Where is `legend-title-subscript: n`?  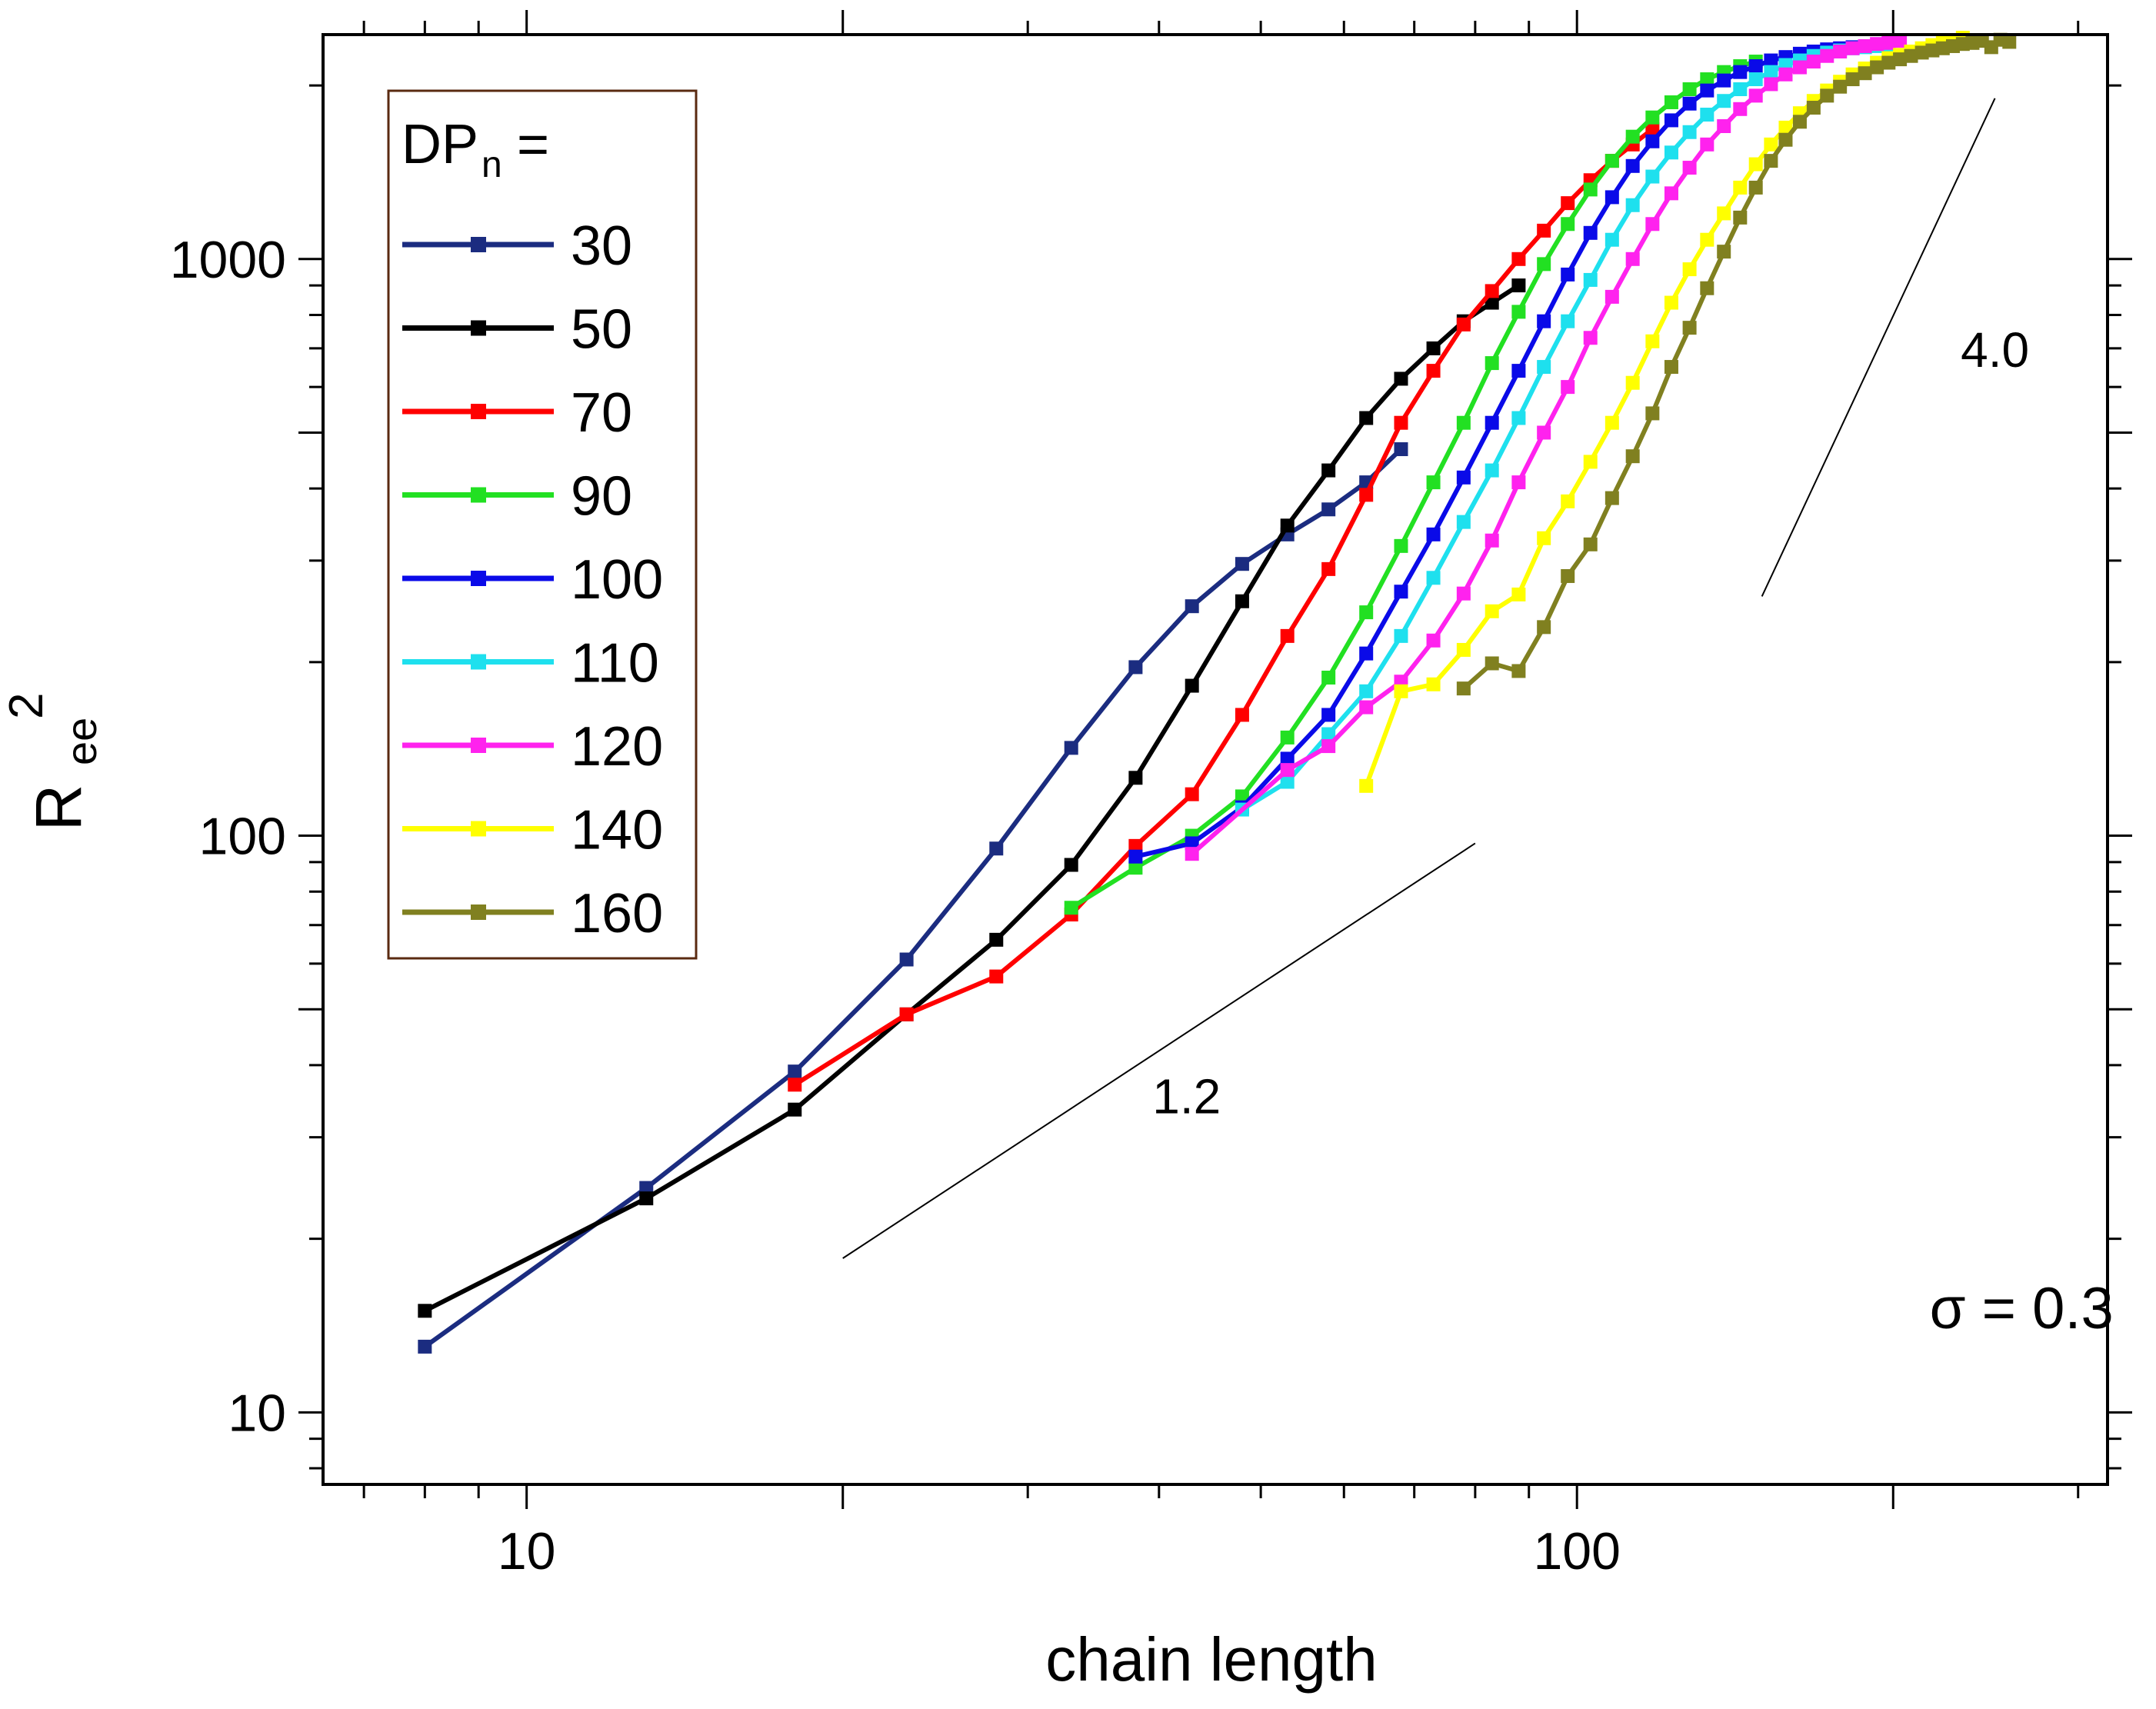 legend-title-subscript: n is located at coordinates (492, 165).